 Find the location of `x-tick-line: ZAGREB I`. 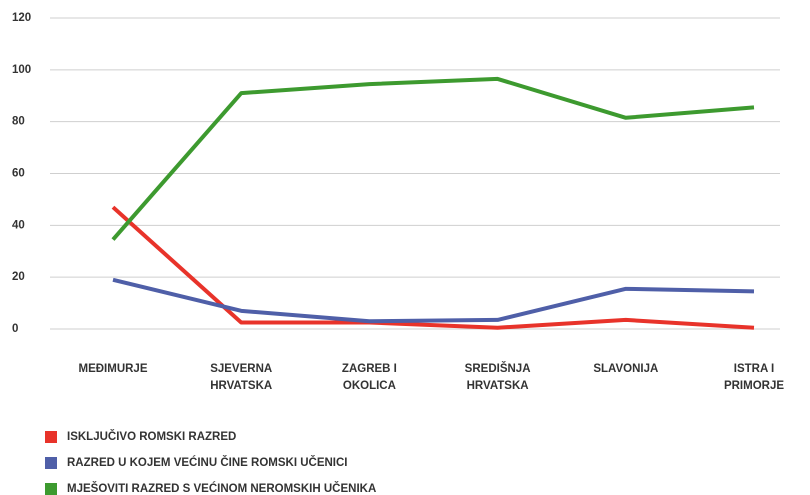

x-tick-line: ZAGREB I is located at coordinates (369, 369).